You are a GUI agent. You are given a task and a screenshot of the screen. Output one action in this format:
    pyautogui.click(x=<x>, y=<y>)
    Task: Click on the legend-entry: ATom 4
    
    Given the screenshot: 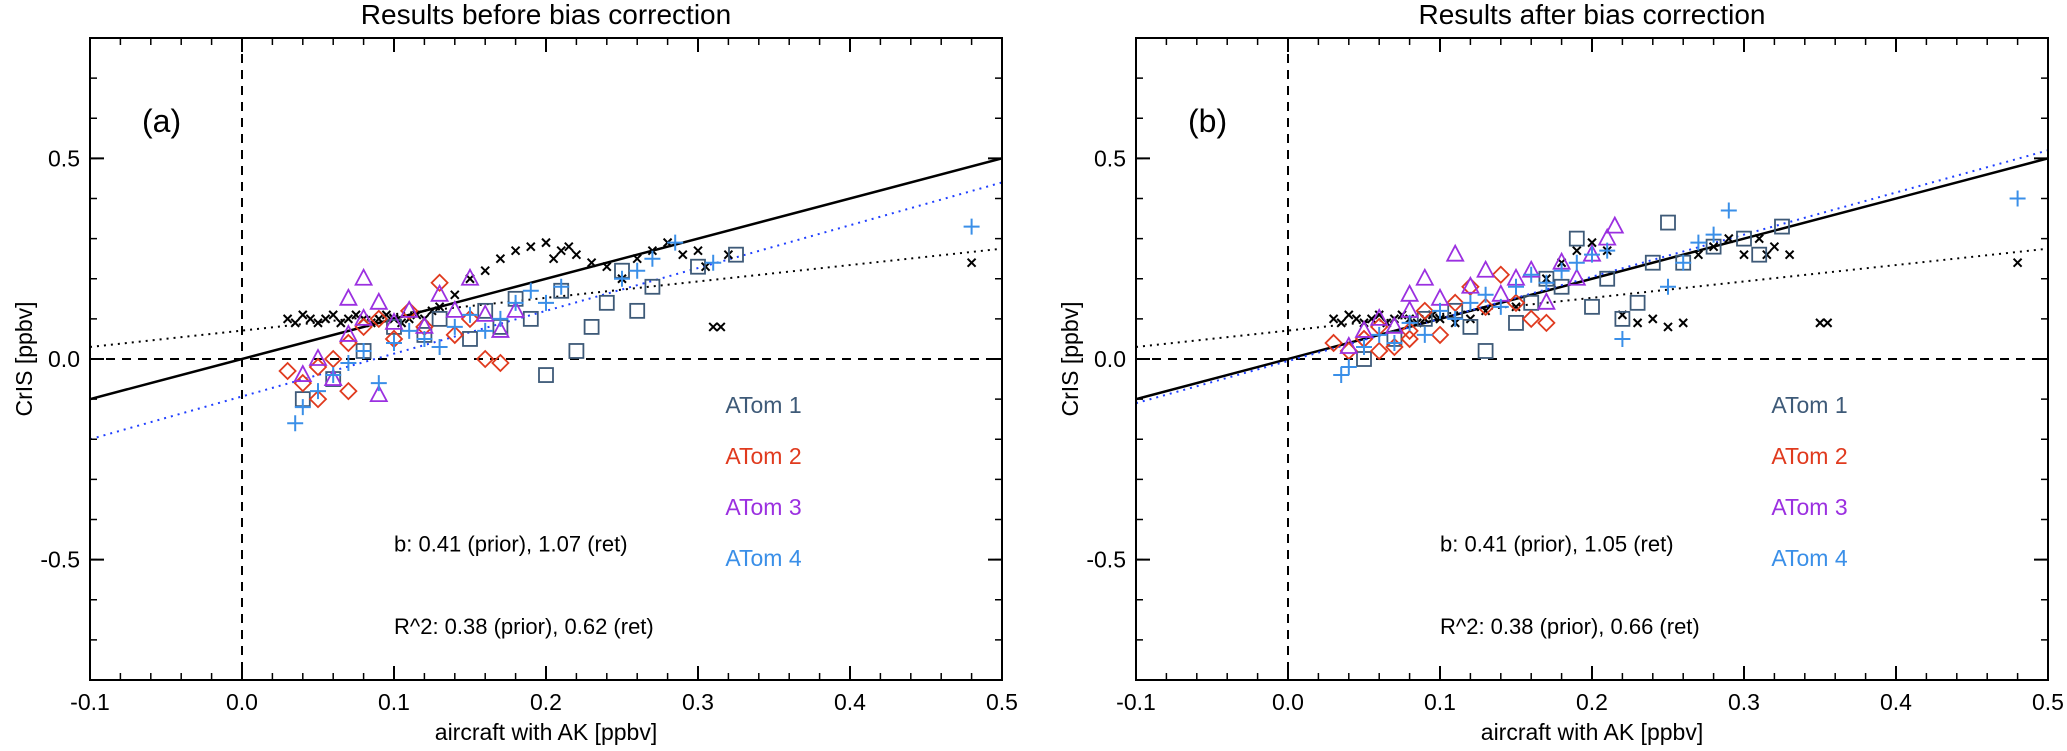 What is the action you would take?
    pyautogui.click(x=1809, y=558)
    